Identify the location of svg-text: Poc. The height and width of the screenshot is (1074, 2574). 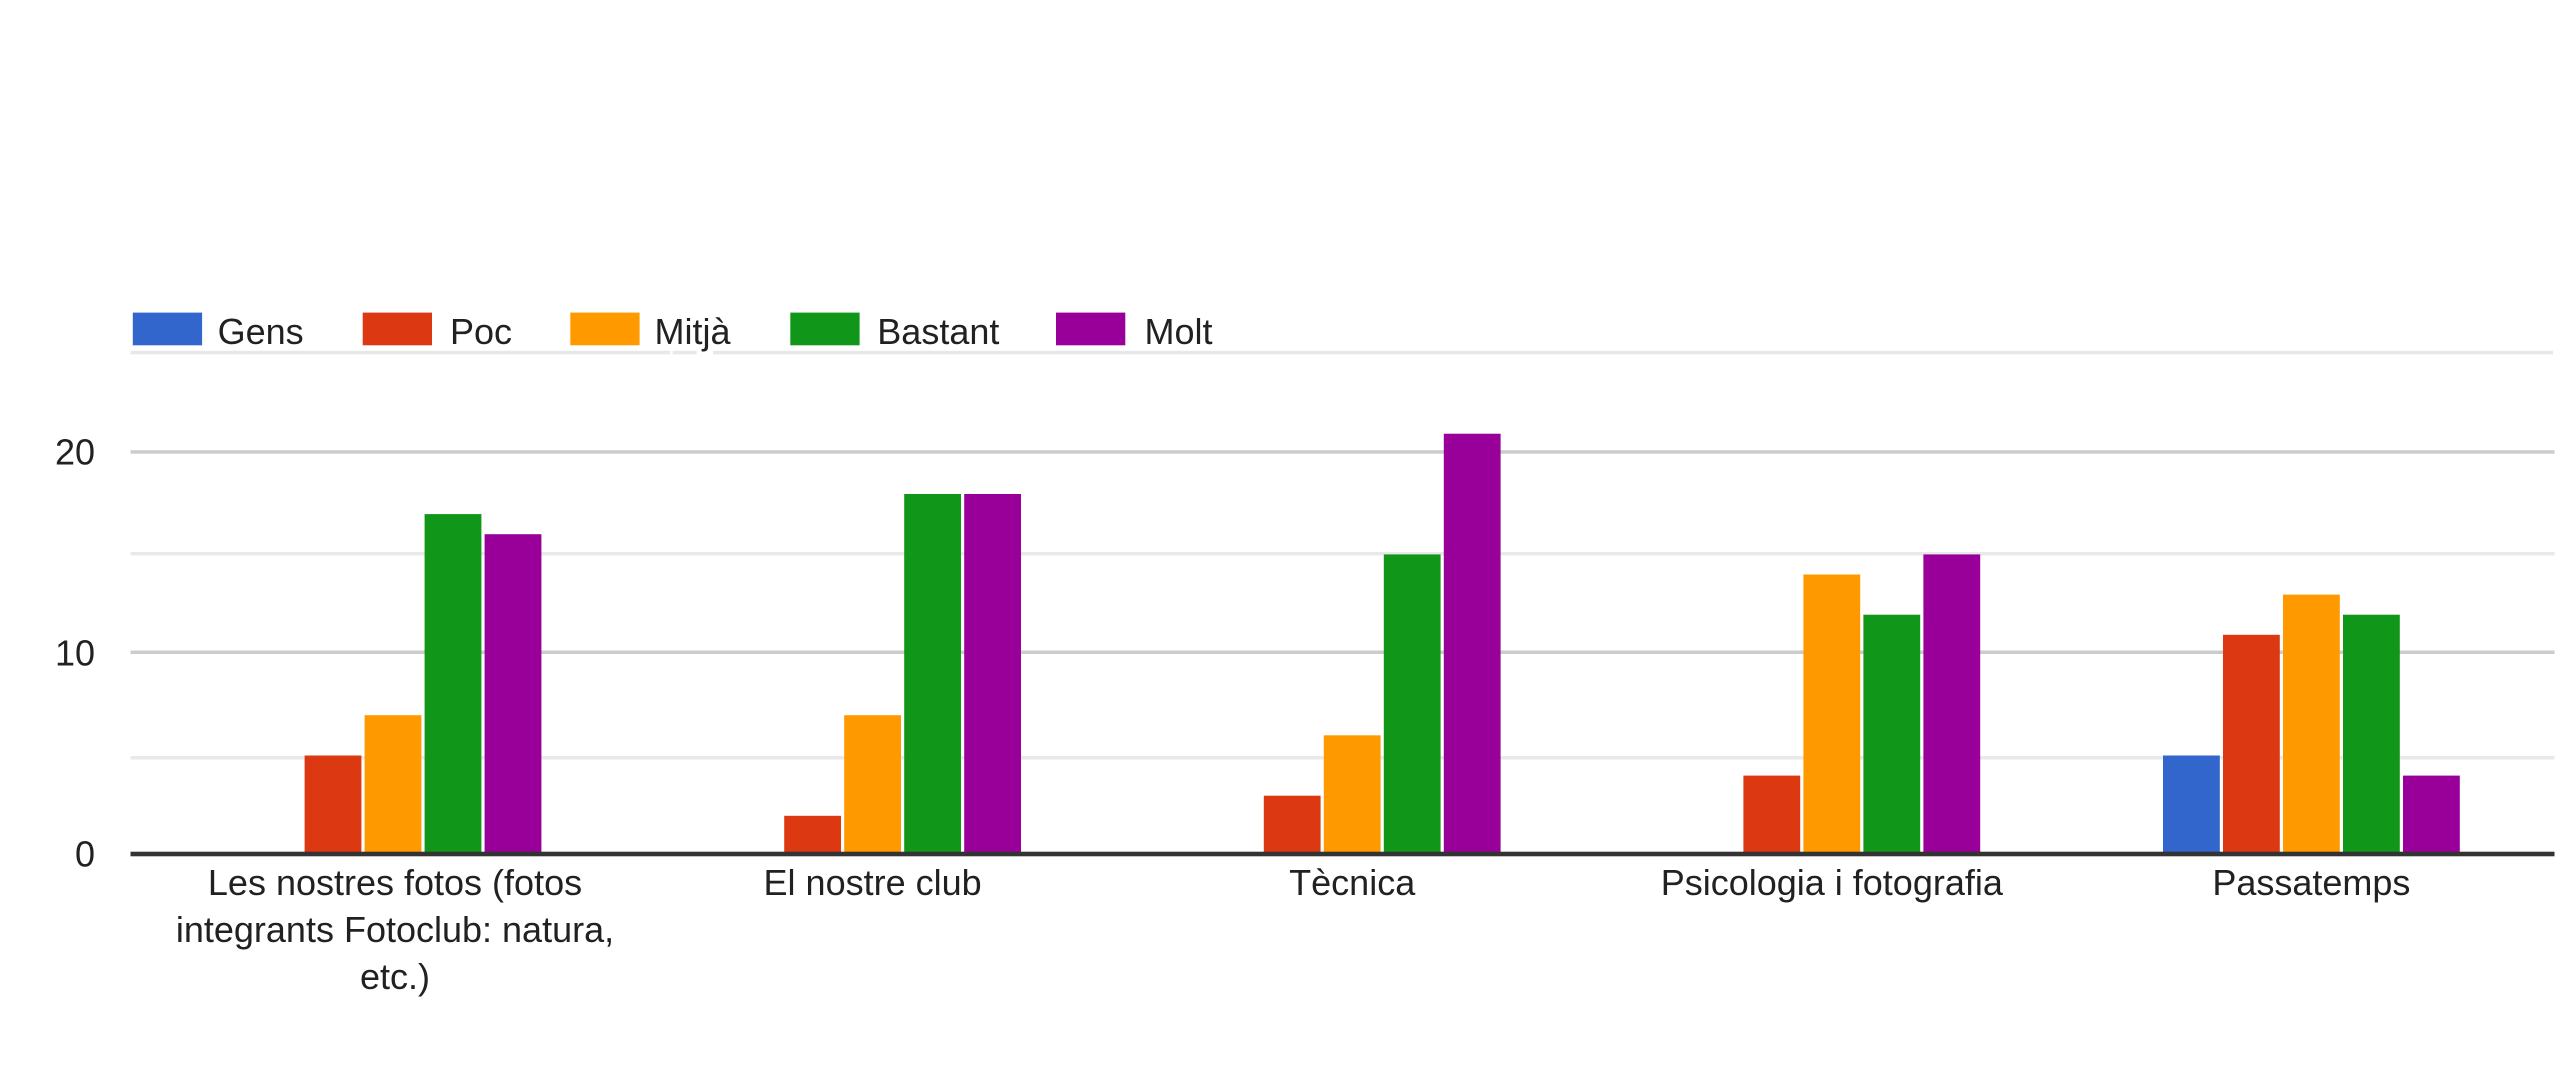
(481, 331).